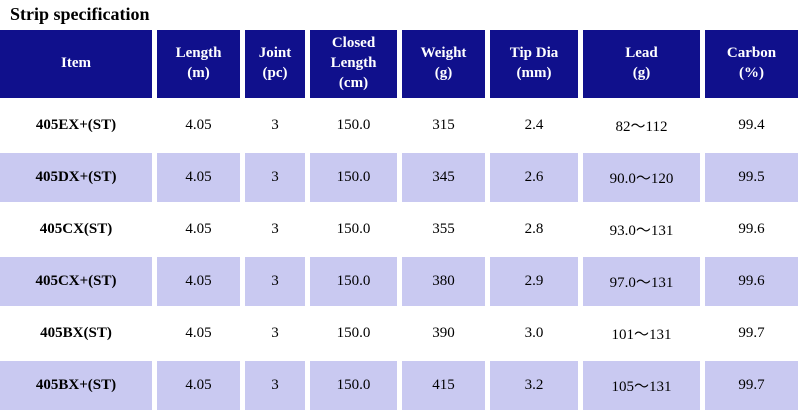 This screenshot has height=412, width=798. Describe the element at coordinates (443, 229) in the screenshot. I see `cell-weight: 355` at that location.